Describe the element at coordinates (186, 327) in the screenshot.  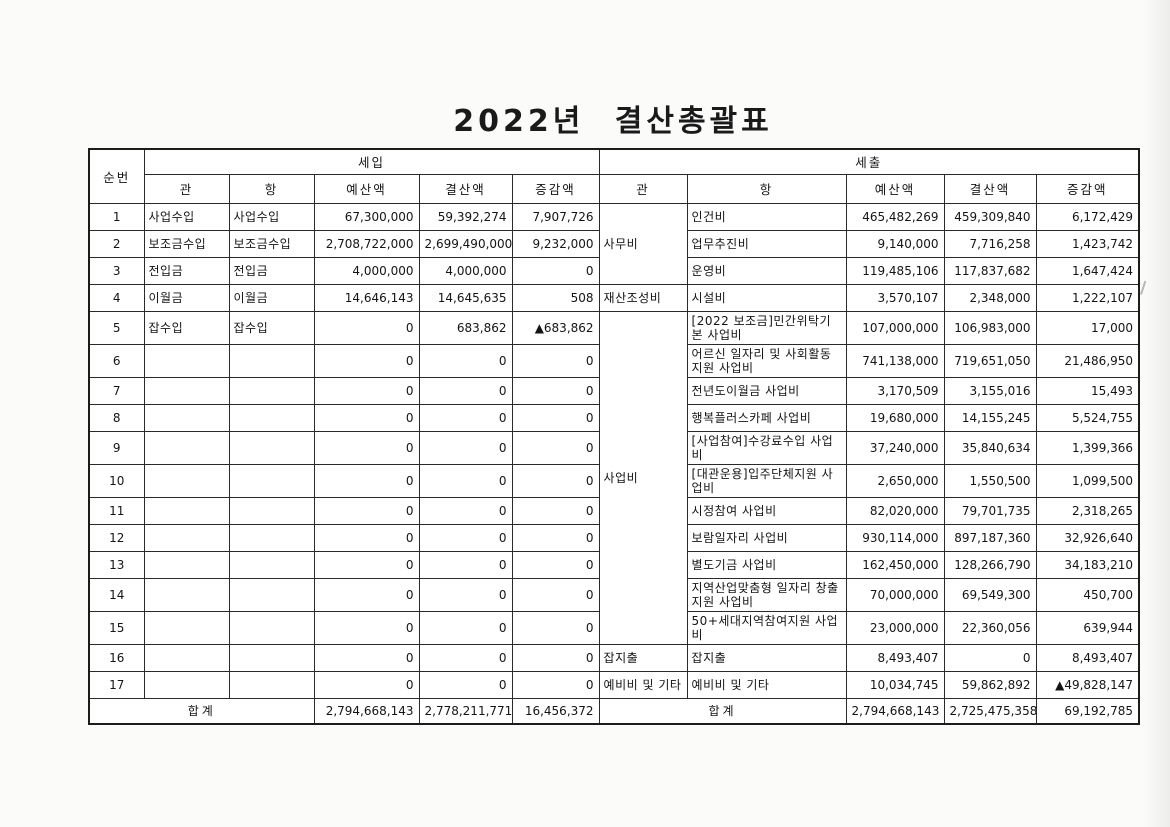
I see `revenue-gwan-cell: 잡수입` at that location.